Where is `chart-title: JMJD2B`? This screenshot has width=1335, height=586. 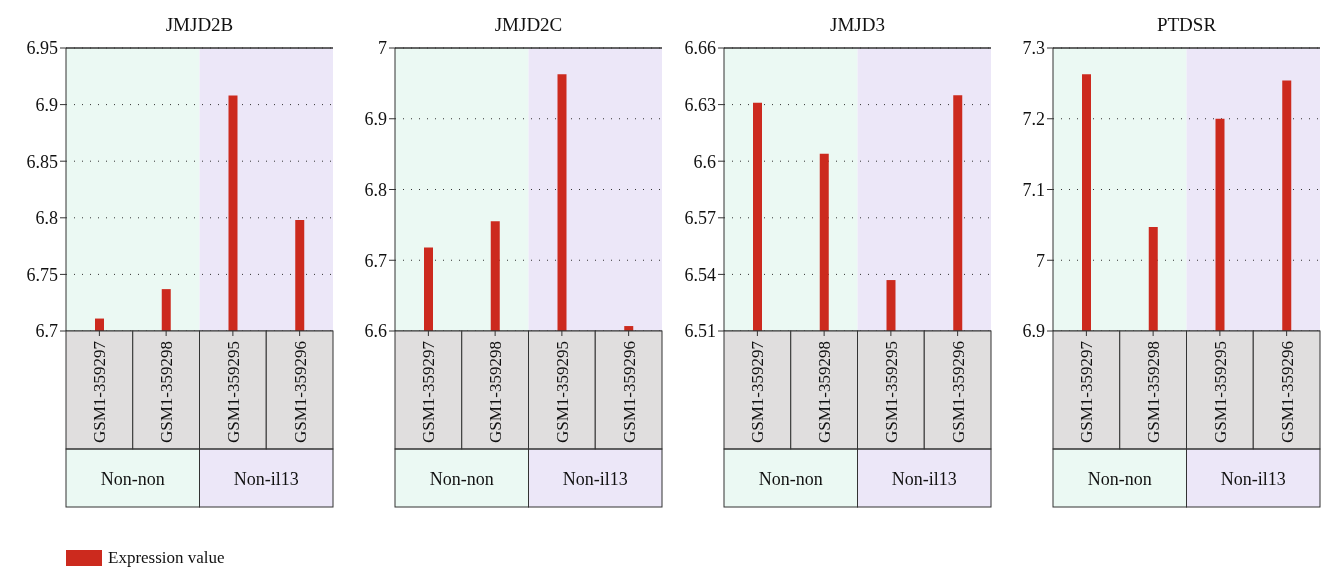 chart-title: JMJD2B is located at coordinates (199, 25).